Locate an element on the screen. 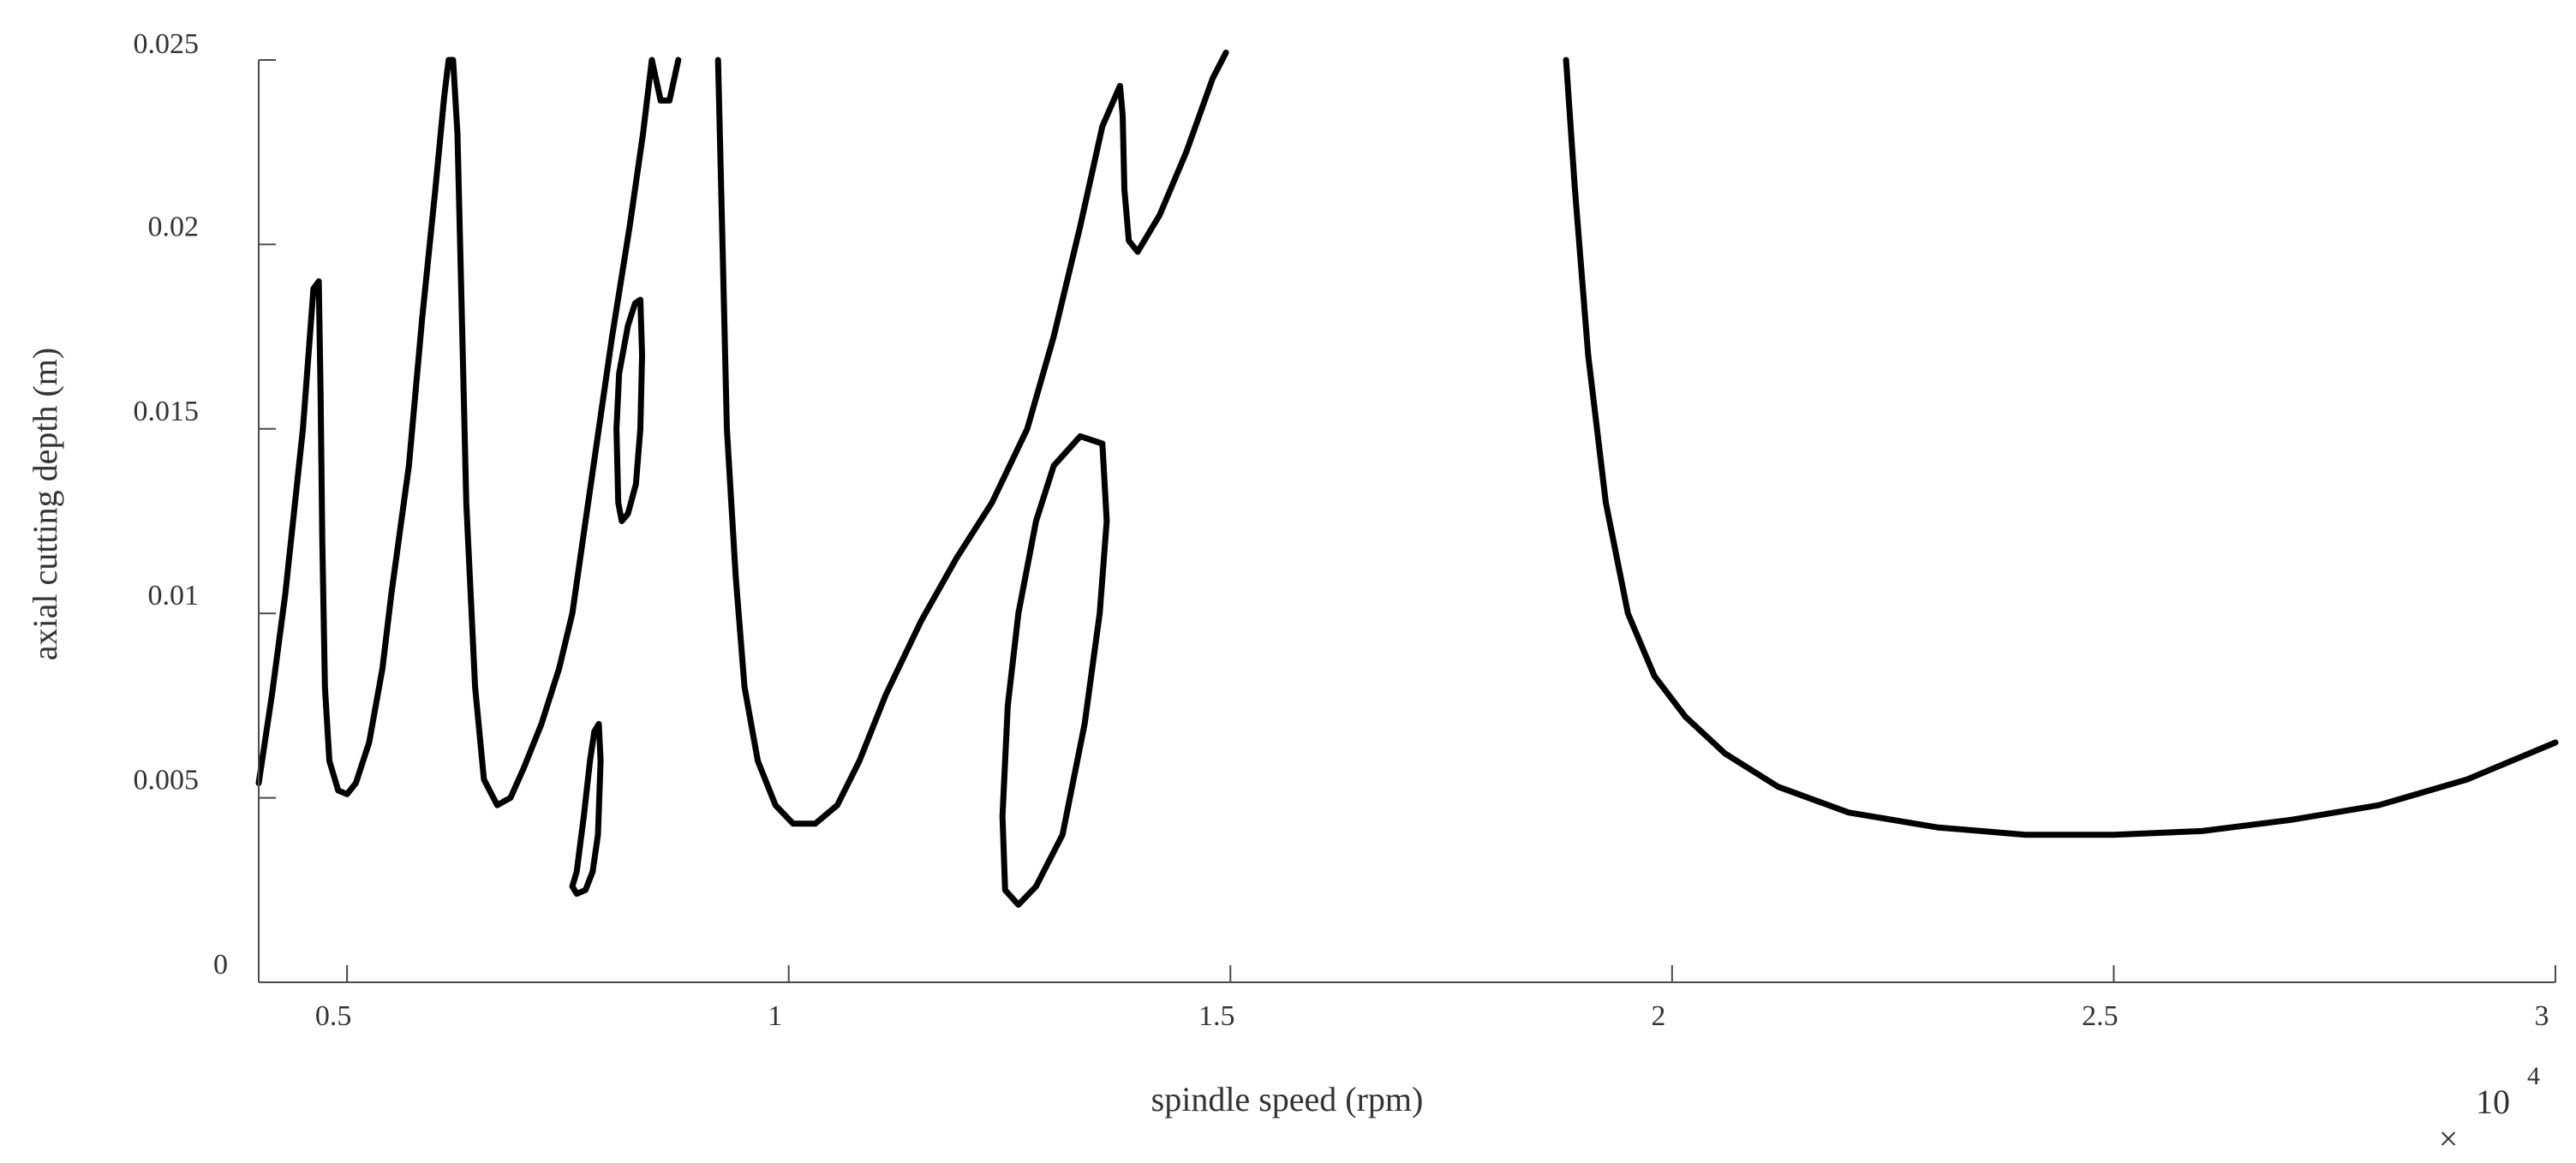  x-tick-label: 1 is located at coordinates (775, 1016).